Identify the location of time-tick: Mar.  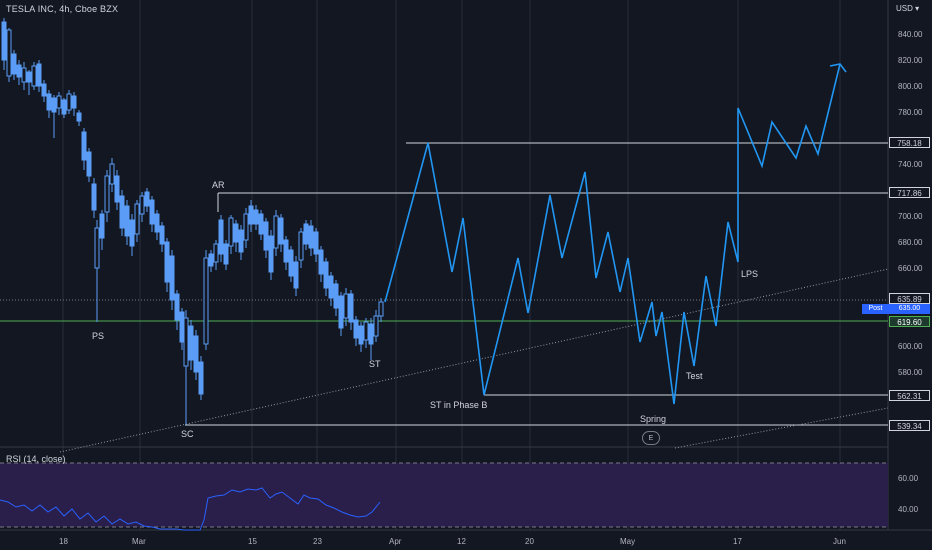
(139, 541).